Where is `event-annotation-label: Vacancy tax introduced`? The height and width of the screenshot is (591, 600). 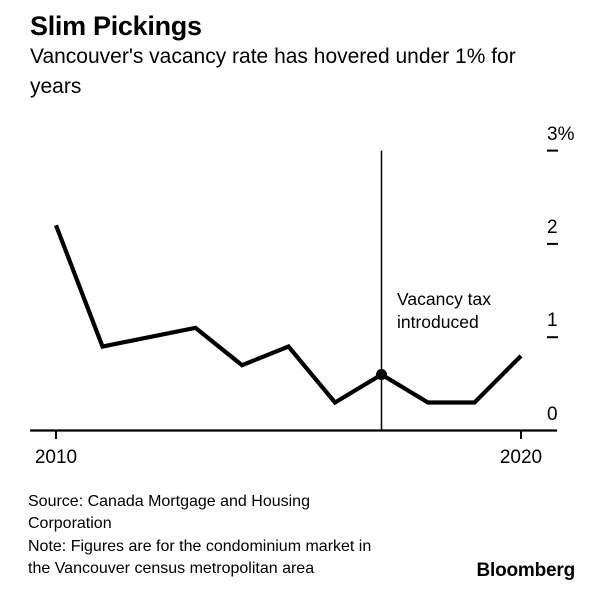 event-annotation-label: Vacancy tax introduced is located at coordinates (444, 310).